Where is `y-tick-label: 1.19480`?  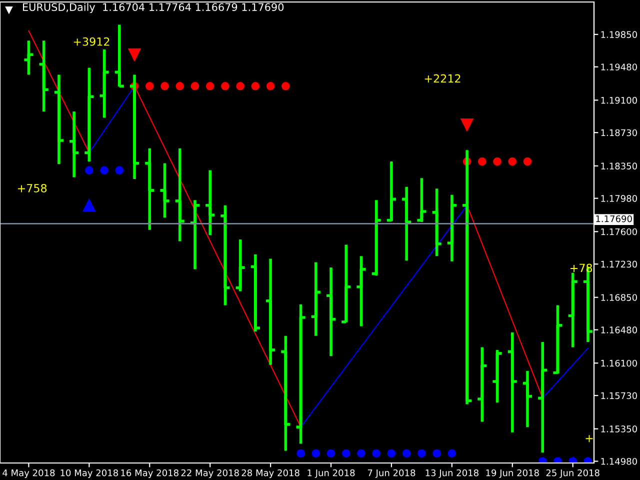 y-tick-label: 1.19480 is located at coordinates (619, 67).